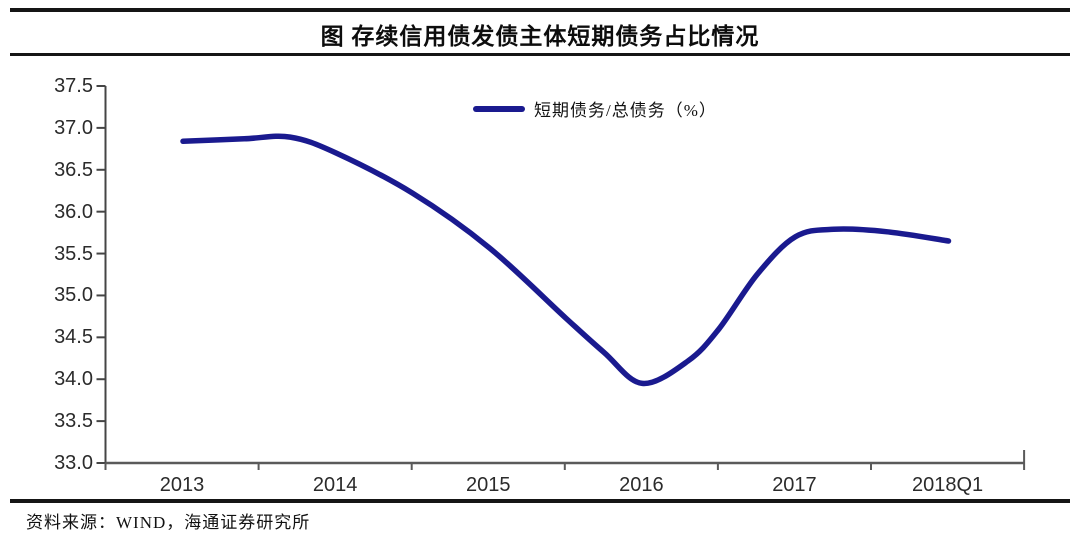 This screenshot has height=539, width=1080. What do you see at coordinates (540, 54) in the screenshot?
I see `title-divider` at bounding box center [540, 54].